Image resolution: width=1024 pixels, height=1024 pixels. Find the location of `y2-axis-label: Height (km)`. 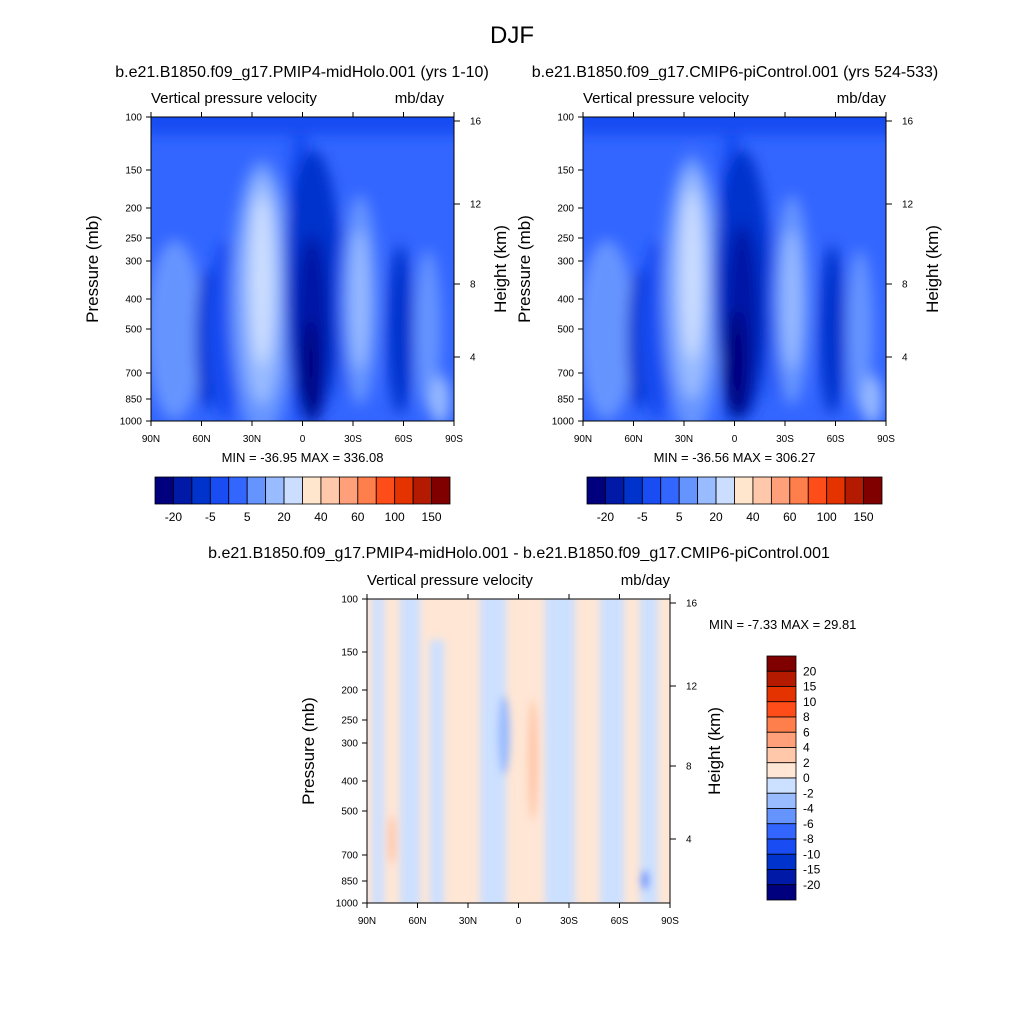

y2-axis-label: Height (km) is located at coordinates (714, 751).